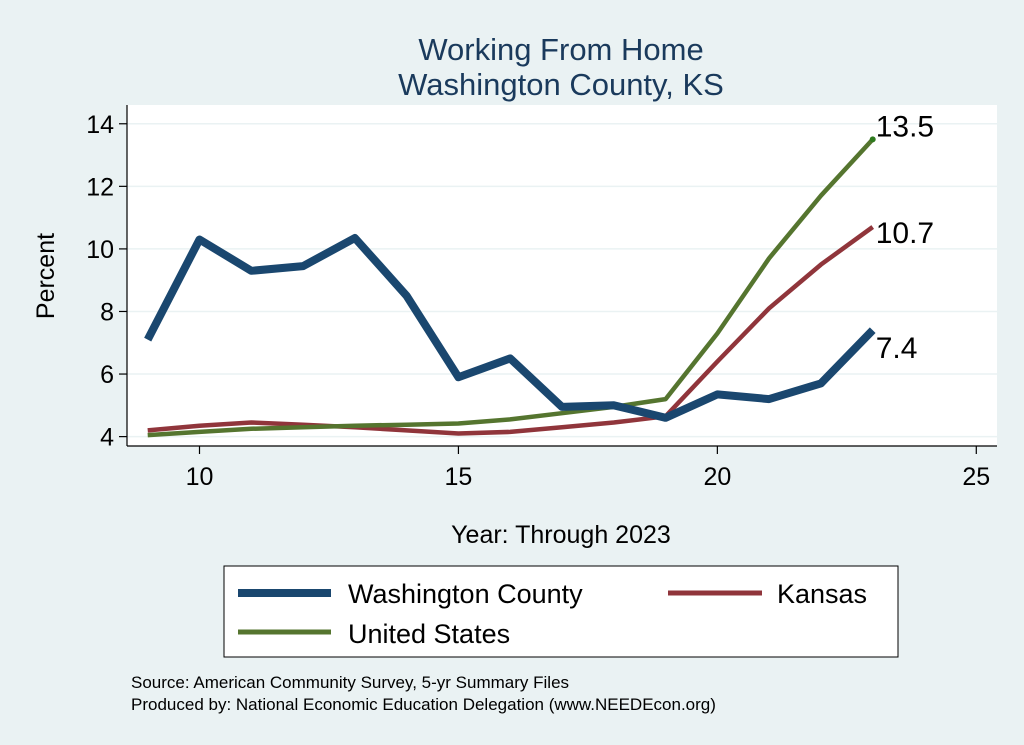 The height and width of the screenshot is (745, 1024). What do you see at coordinates (46, 276) in the screenshot?
I see `y-axis-title: Percent` at bounding box center [46, 276].